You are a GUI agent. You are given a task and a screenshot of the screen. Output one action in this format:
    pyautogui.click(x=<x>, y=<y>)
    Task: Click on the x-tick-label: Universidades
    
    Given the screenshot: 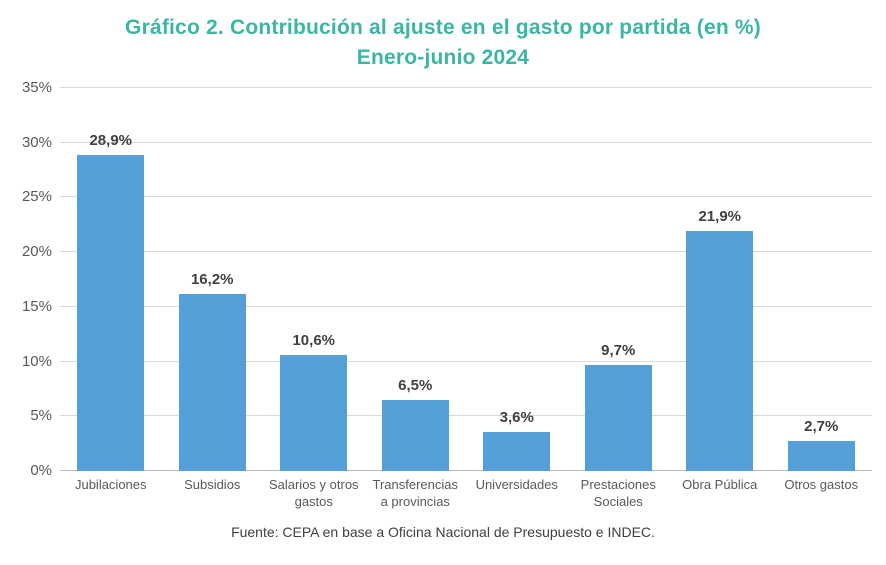 What is the action you would take?
    pyautogui.click(x=516, y=484)
    